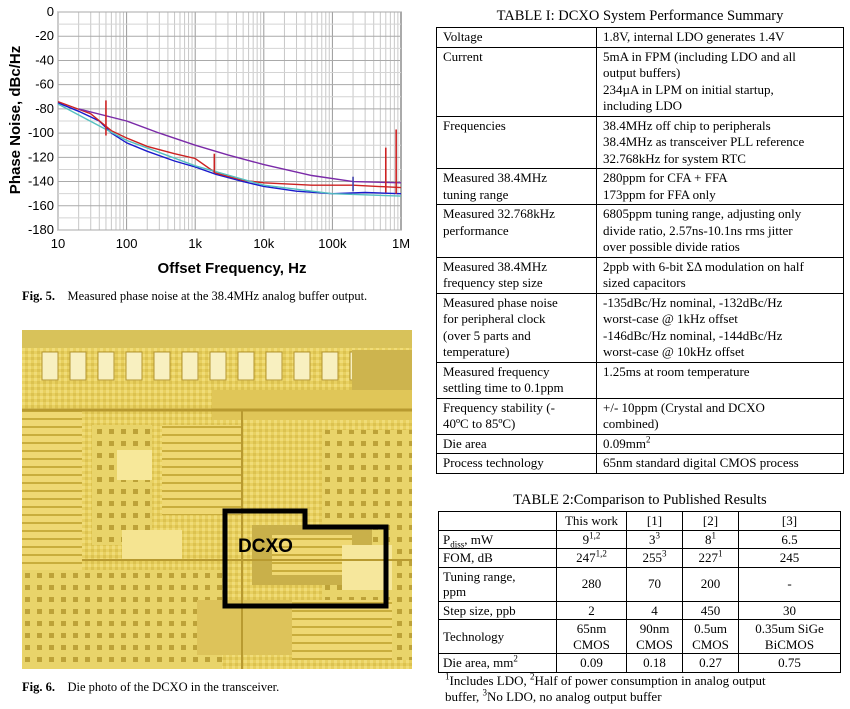 The width and height of the screenshot is (850, 709). What do you see at coordinates (516, 142) in the screenshot?
I see `parameter-cell: Frequencies` at bounding box center [516, 142].